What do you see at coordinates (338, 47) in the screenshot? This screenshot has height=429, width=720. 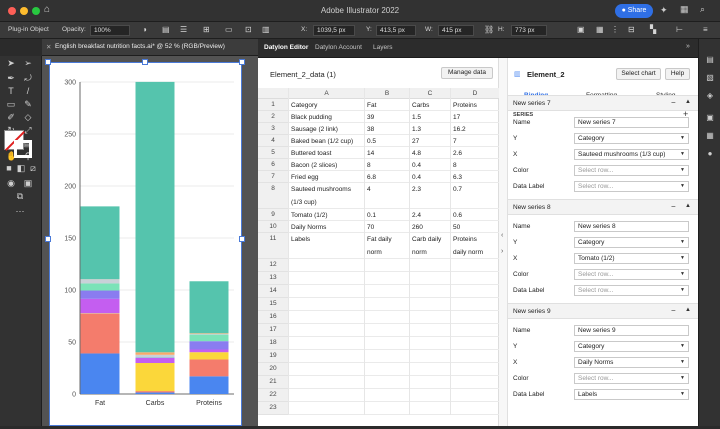 I see `tab-datylon-account: Datylon Account` at bounding box center [338, 47].